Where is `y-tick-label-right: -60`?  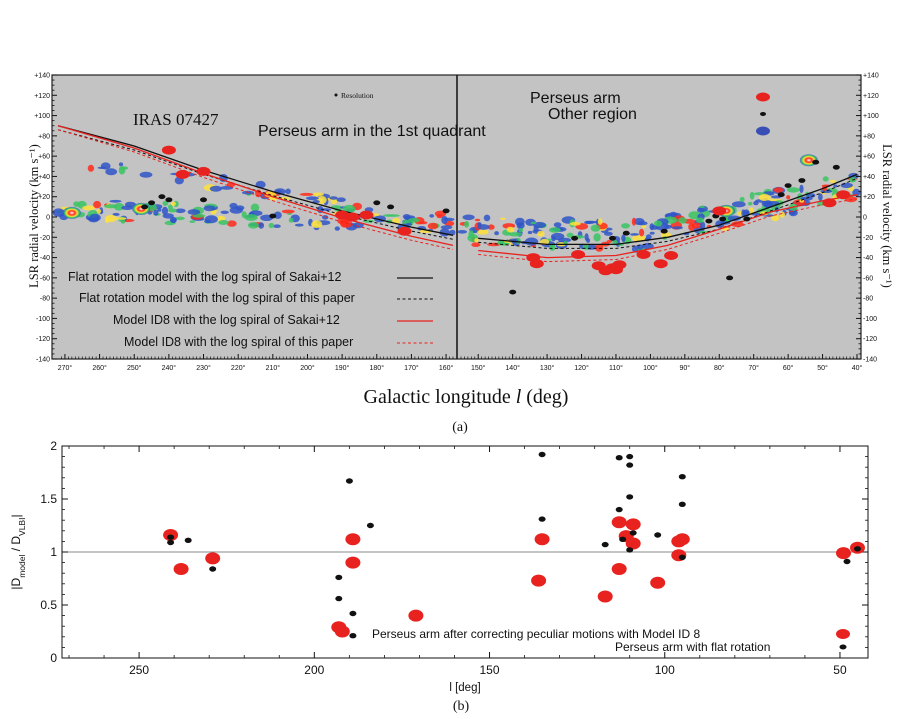 y-tick-label-right: -60 is located at coordinates (868, 278).